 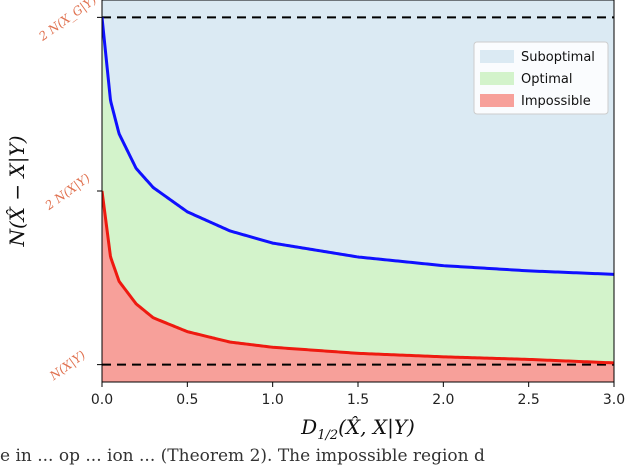 What do you see at coordinates (187, 400) in the screenshot?
I see `x-tick-label: 0.5` at bounding box center [187, 400].